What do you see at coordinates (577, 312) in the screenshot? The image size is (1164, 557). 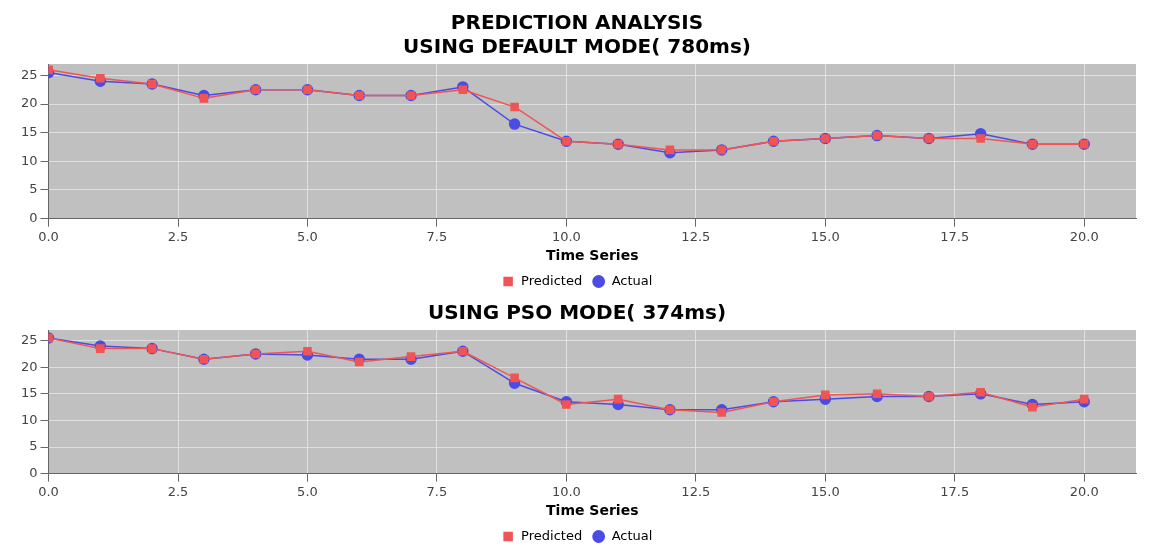 I see `chart-title: USING PSO MODE( 374ms)` at bounding box center [577, 312].